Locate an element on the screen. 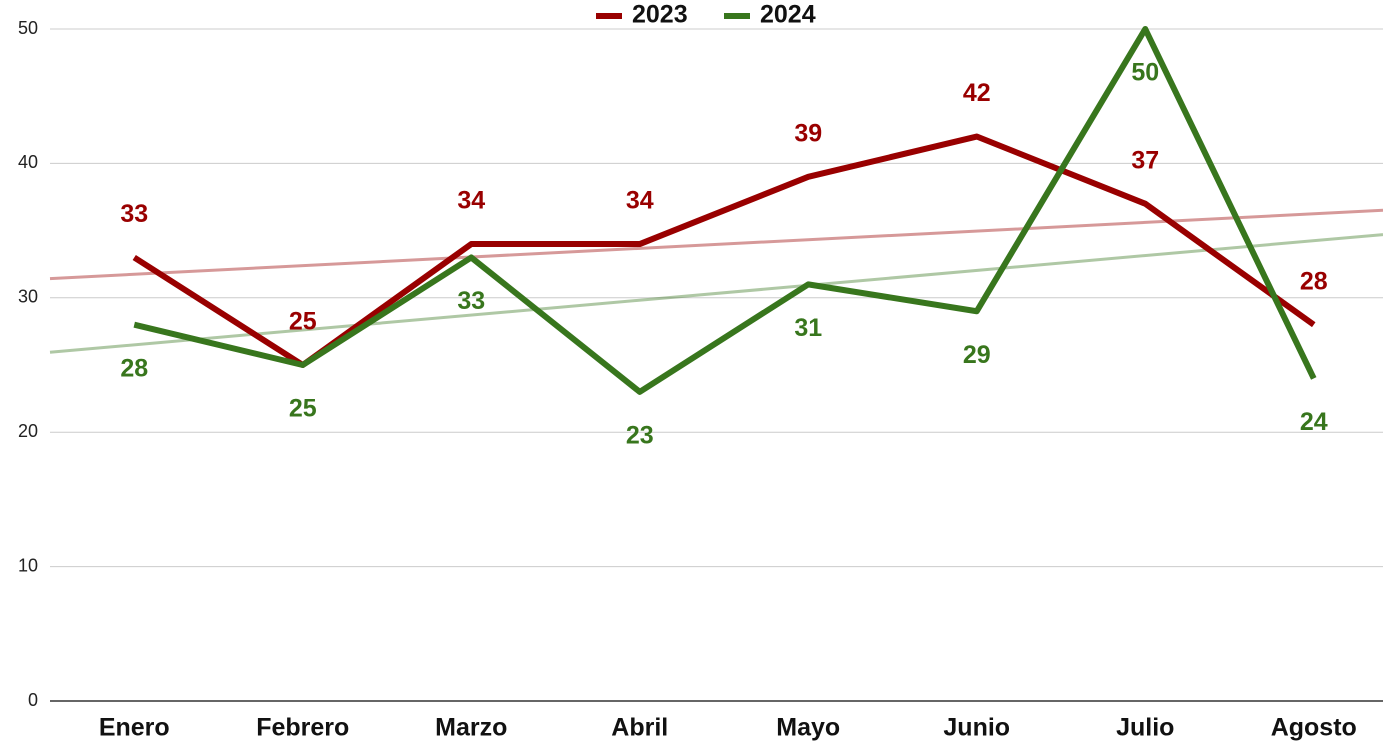 This screenshot has width=1383, height=745. data-label: 50 is located at coordinates (1145, 73).